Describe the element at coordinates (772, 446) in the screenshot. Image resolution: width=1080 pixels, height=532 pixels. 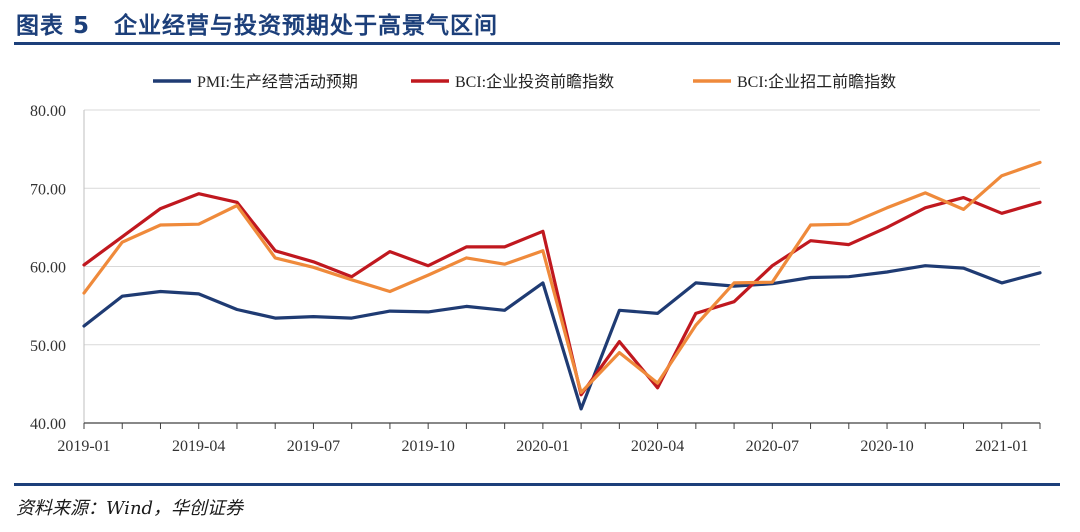
I see `x-tick-label: 2020-07` at that location.